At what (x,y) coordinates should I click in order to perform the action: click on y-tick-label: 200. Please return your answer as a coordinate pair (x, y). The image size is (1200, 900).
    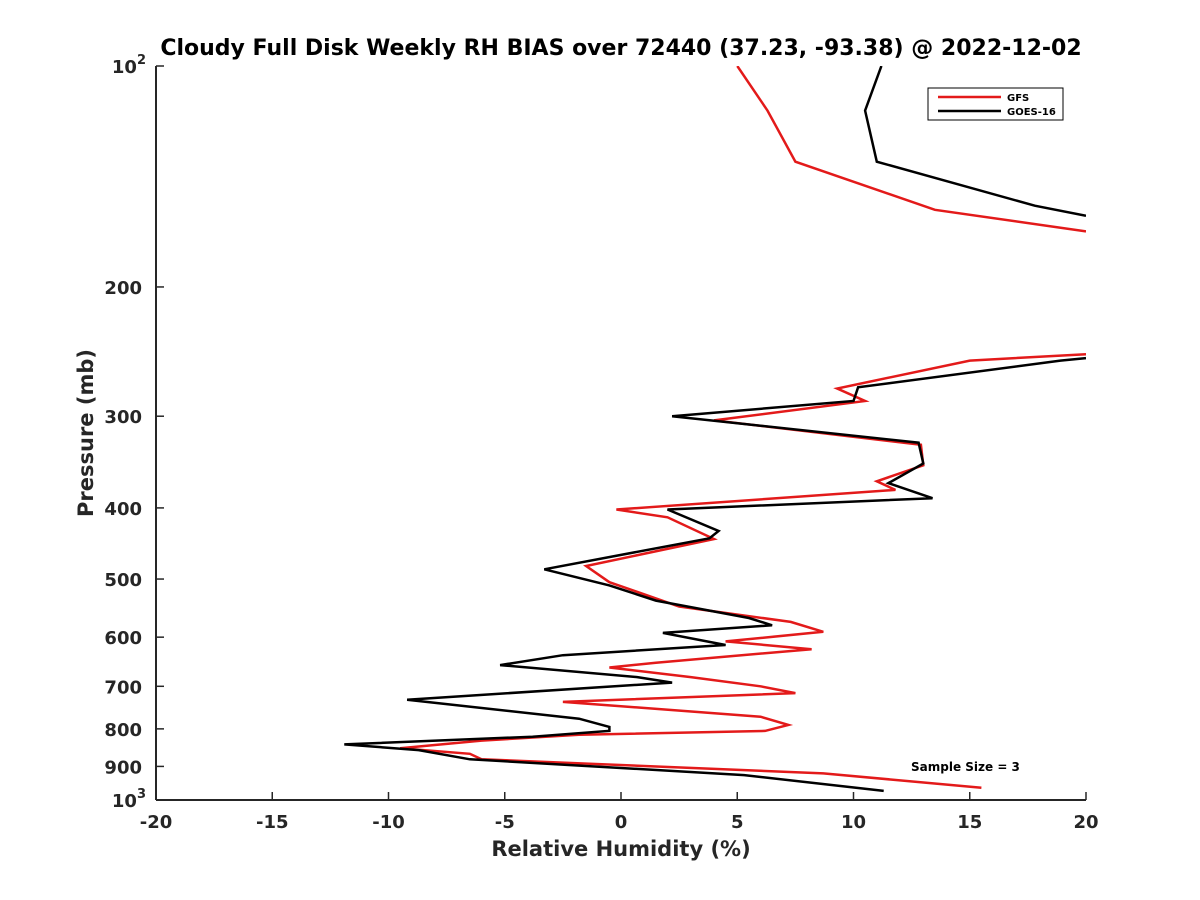
    Looking at the image, I should click on (123, 288).